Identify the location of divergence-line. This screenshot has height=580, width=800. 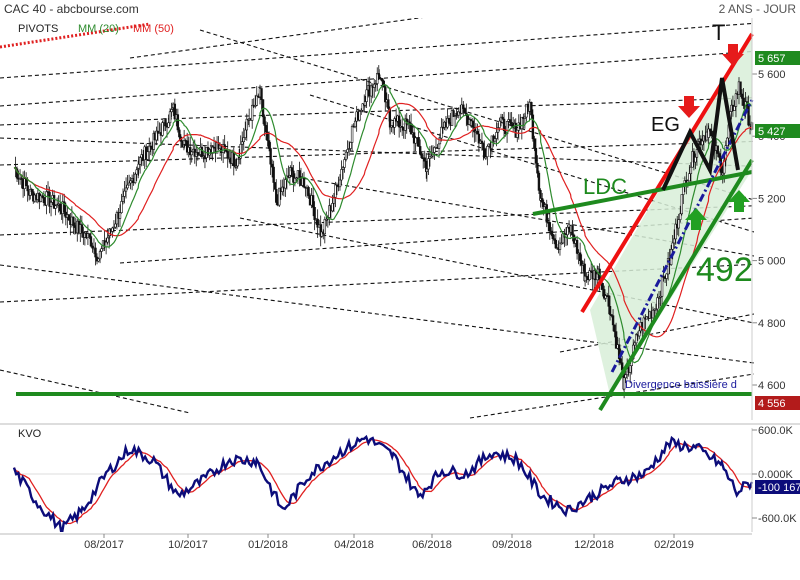
(682, 236).